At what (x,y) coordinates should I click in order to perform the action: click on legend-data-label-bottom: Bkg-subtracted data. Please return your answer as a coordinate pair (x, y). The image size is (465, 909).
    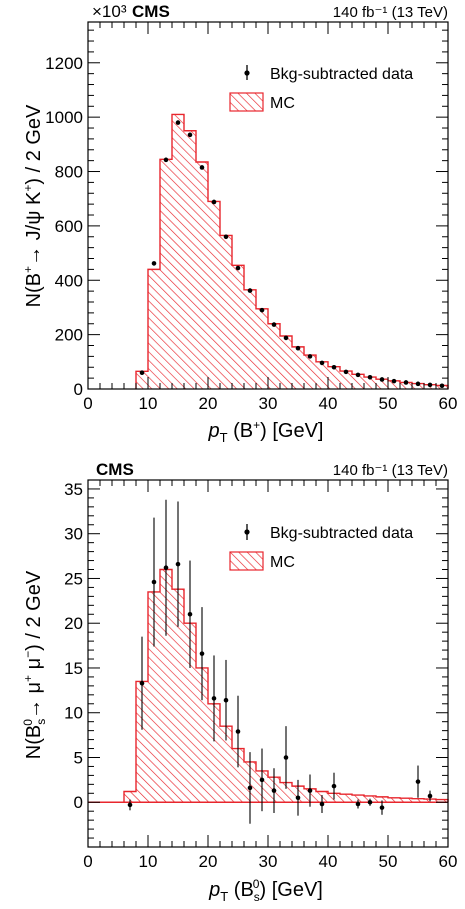
    Looking at the image, I should click on (341, 533).